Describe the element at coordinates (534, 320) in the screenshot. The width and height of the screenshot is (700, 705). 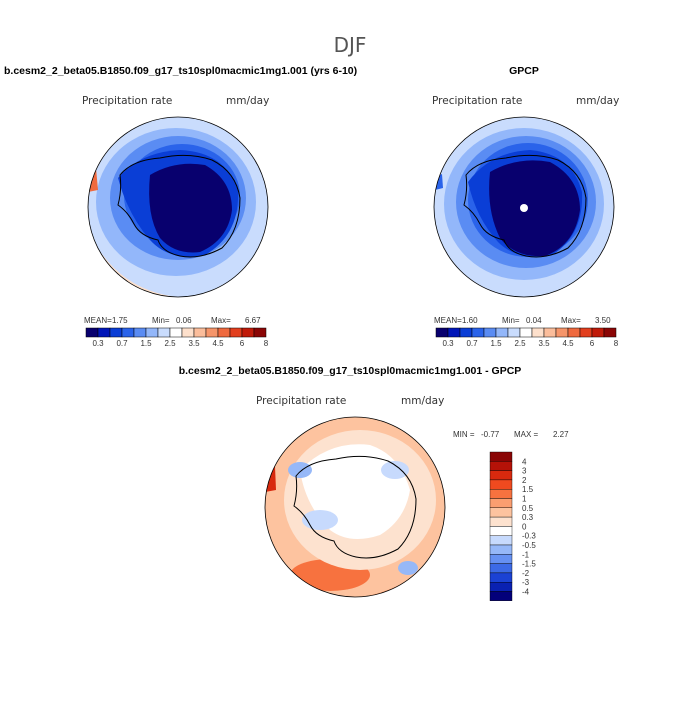
I see `panel-obs-min-value: 0.04` at that location.